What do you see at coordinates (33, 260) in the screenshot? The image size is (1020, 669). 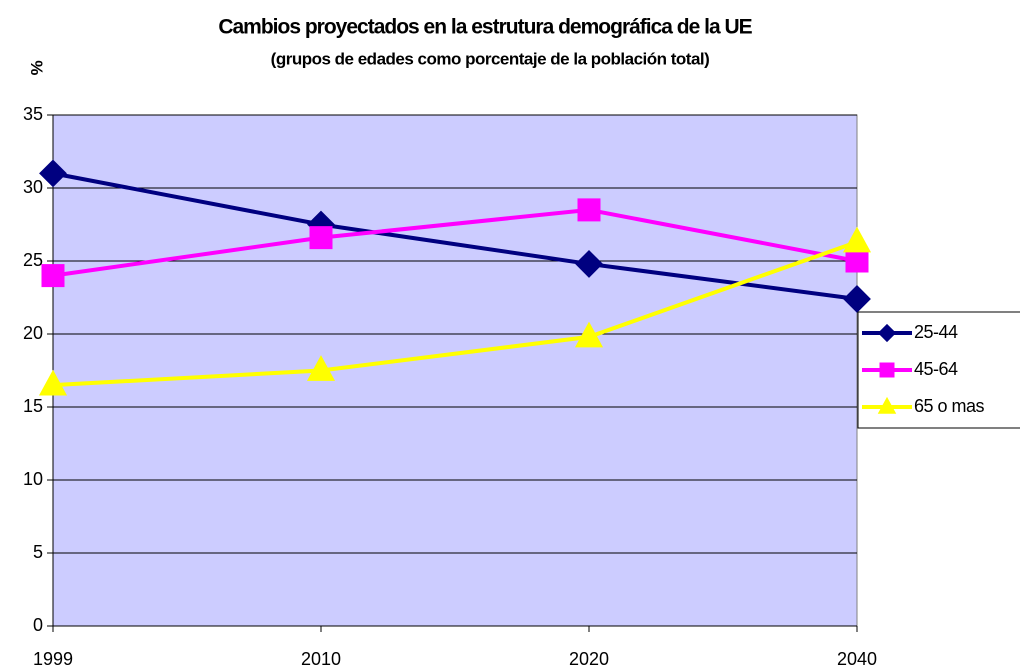 I see `y-tick-label: 25` at bounding box center [33, 260].